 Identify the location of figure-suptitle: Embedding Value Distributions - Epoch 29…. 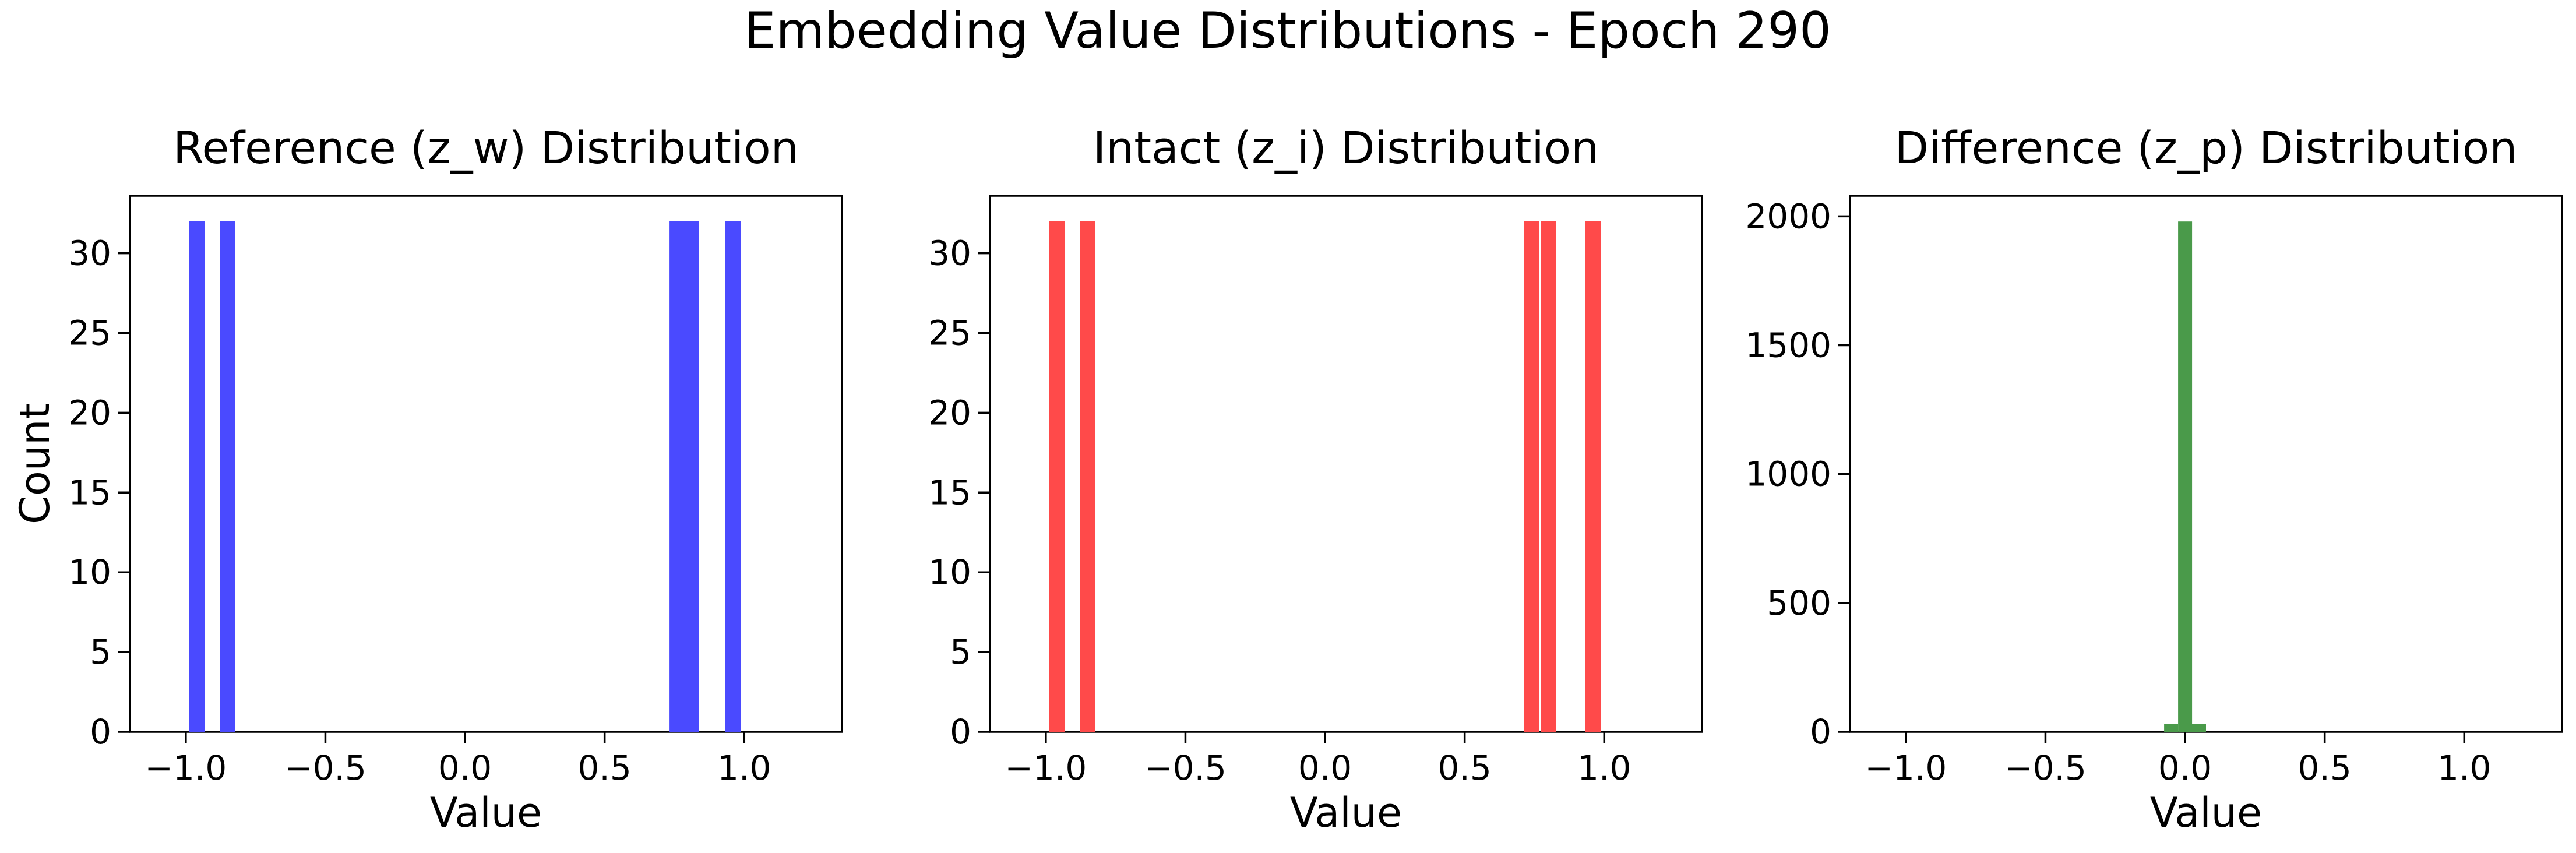
(1287, 31).